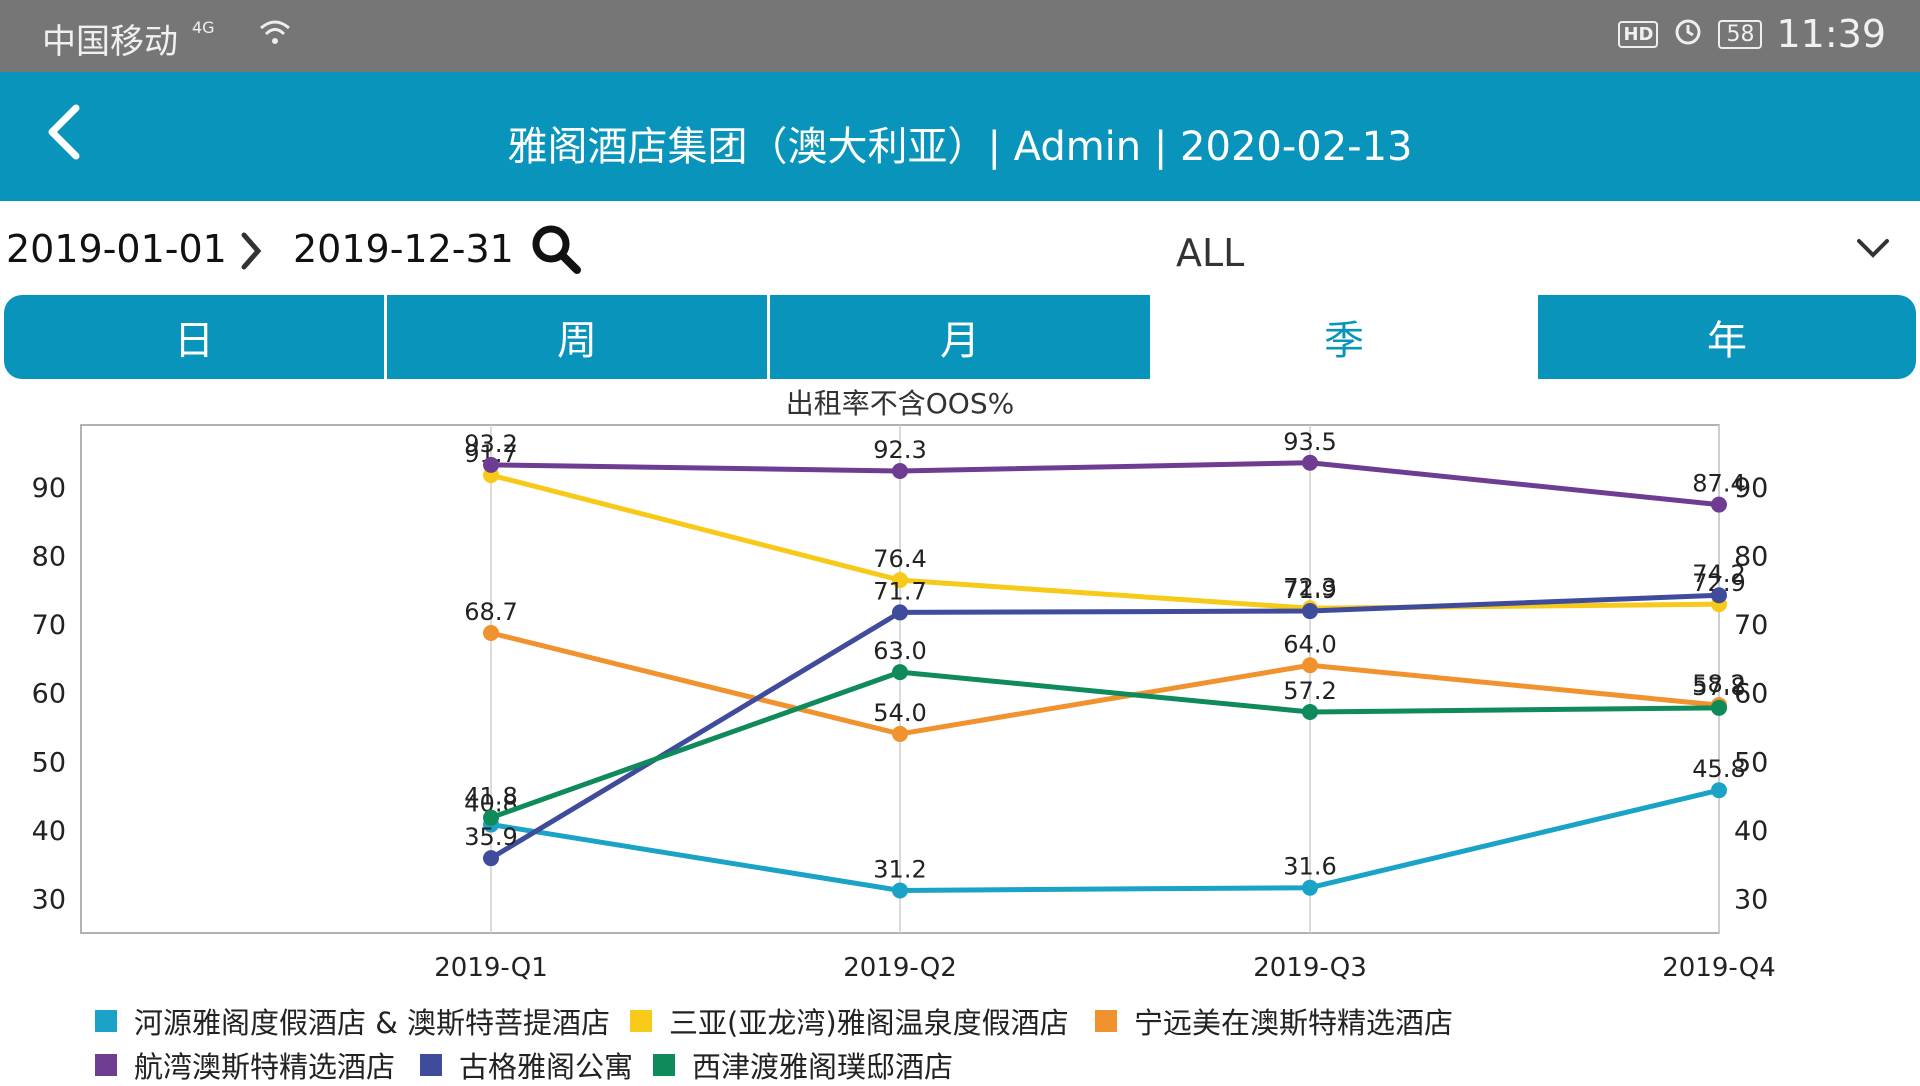  Describe the element at coordinates (1718, 769) in the screenshot. I see `data-label: 45.8` at that location.